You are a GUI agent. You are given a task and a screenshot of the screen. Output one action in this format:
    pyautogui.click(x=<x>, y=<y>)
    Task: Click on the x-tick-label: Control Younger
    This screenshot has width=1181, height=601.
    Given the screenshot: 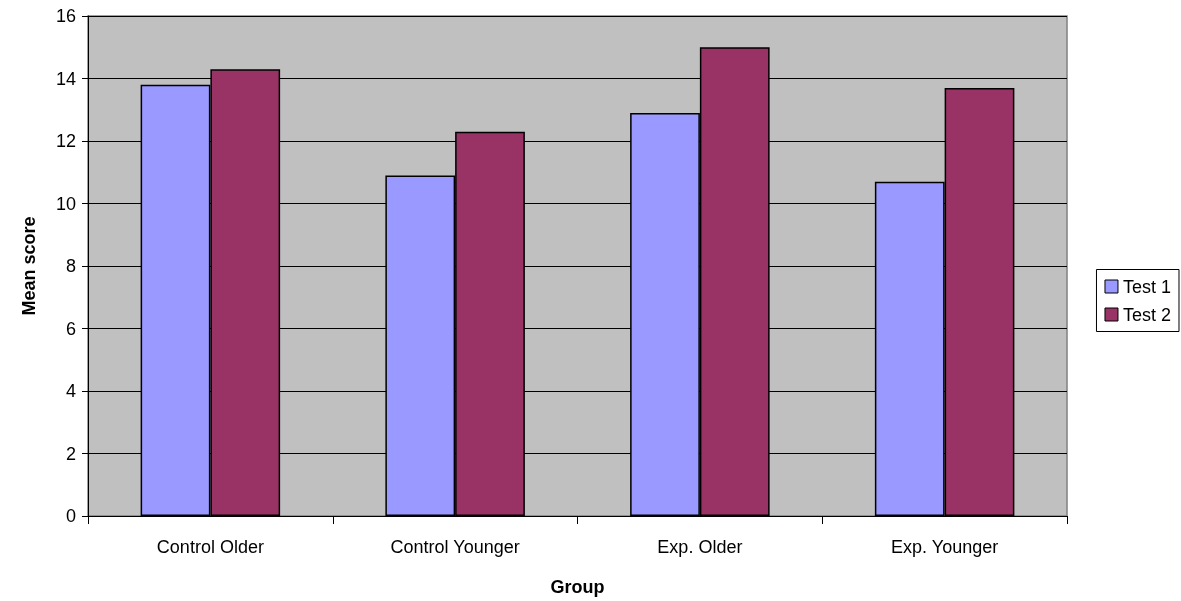 What is the action you would take?
    pyautogui.click(x=455, y=547)
    